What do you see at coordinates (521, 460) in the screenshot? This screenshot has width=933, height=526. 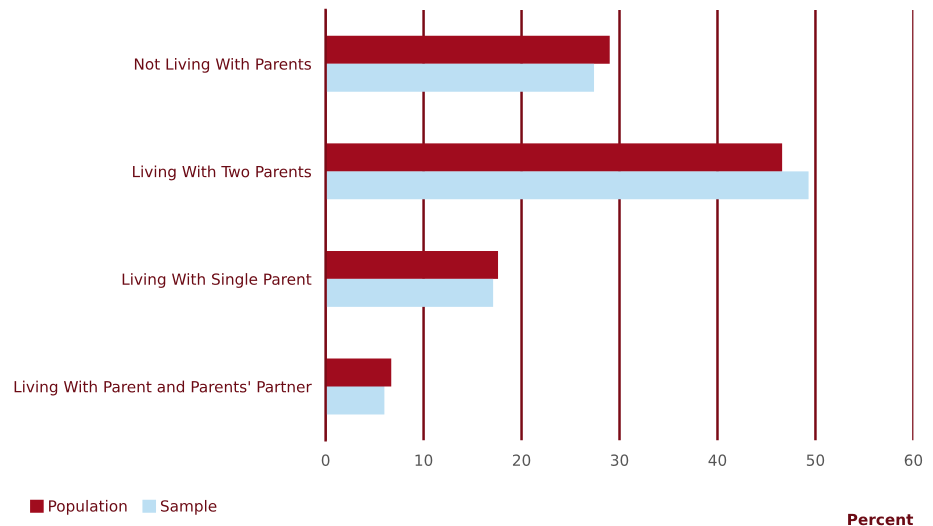 I see `x-tick-label: 20` at bounding box center [521, 460].